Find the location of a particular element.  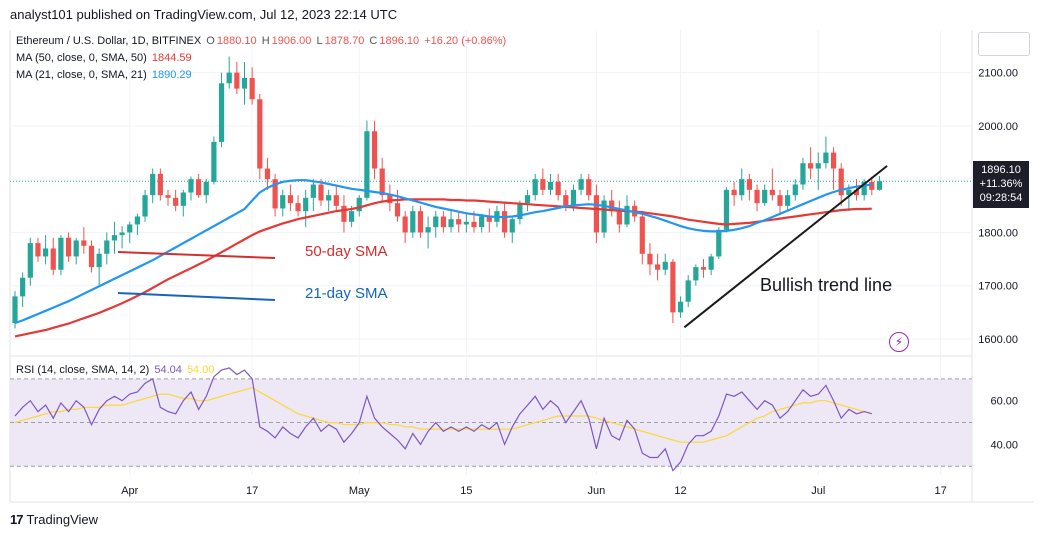

price-tick-label: 1800.00 is located at coordinates (998, 233).